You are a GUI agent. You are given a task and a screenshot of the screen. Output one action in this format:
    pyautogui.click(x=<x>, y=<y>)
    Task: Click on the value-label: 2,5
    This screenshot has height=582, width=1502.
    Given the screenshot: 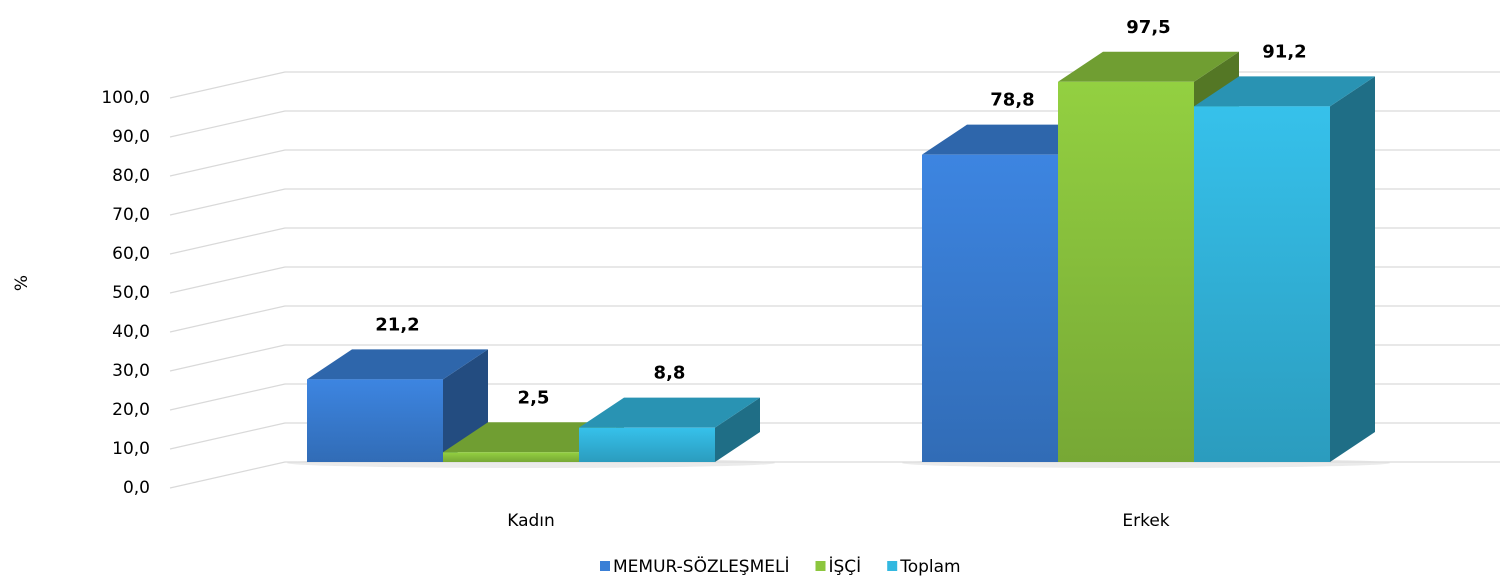 What is the action you would take?
    pyautogui.click(x=534, y=397)
    